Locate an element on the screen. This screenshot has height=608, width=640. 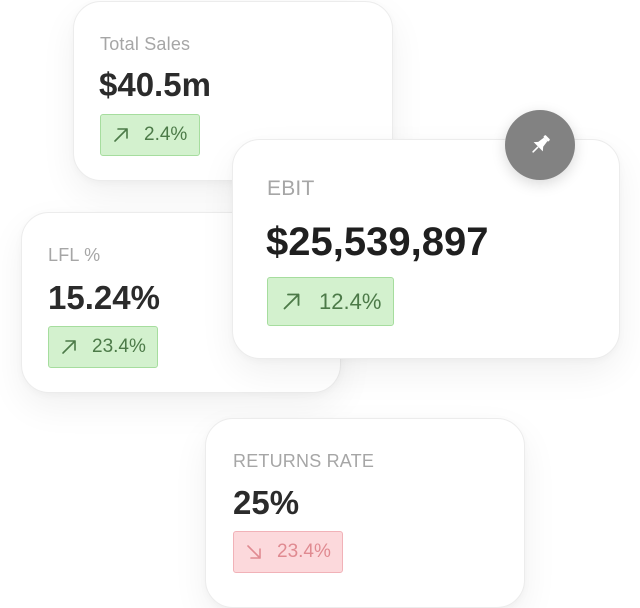
kpi-change-value: 12.4% is located at coordinates (350, 301).